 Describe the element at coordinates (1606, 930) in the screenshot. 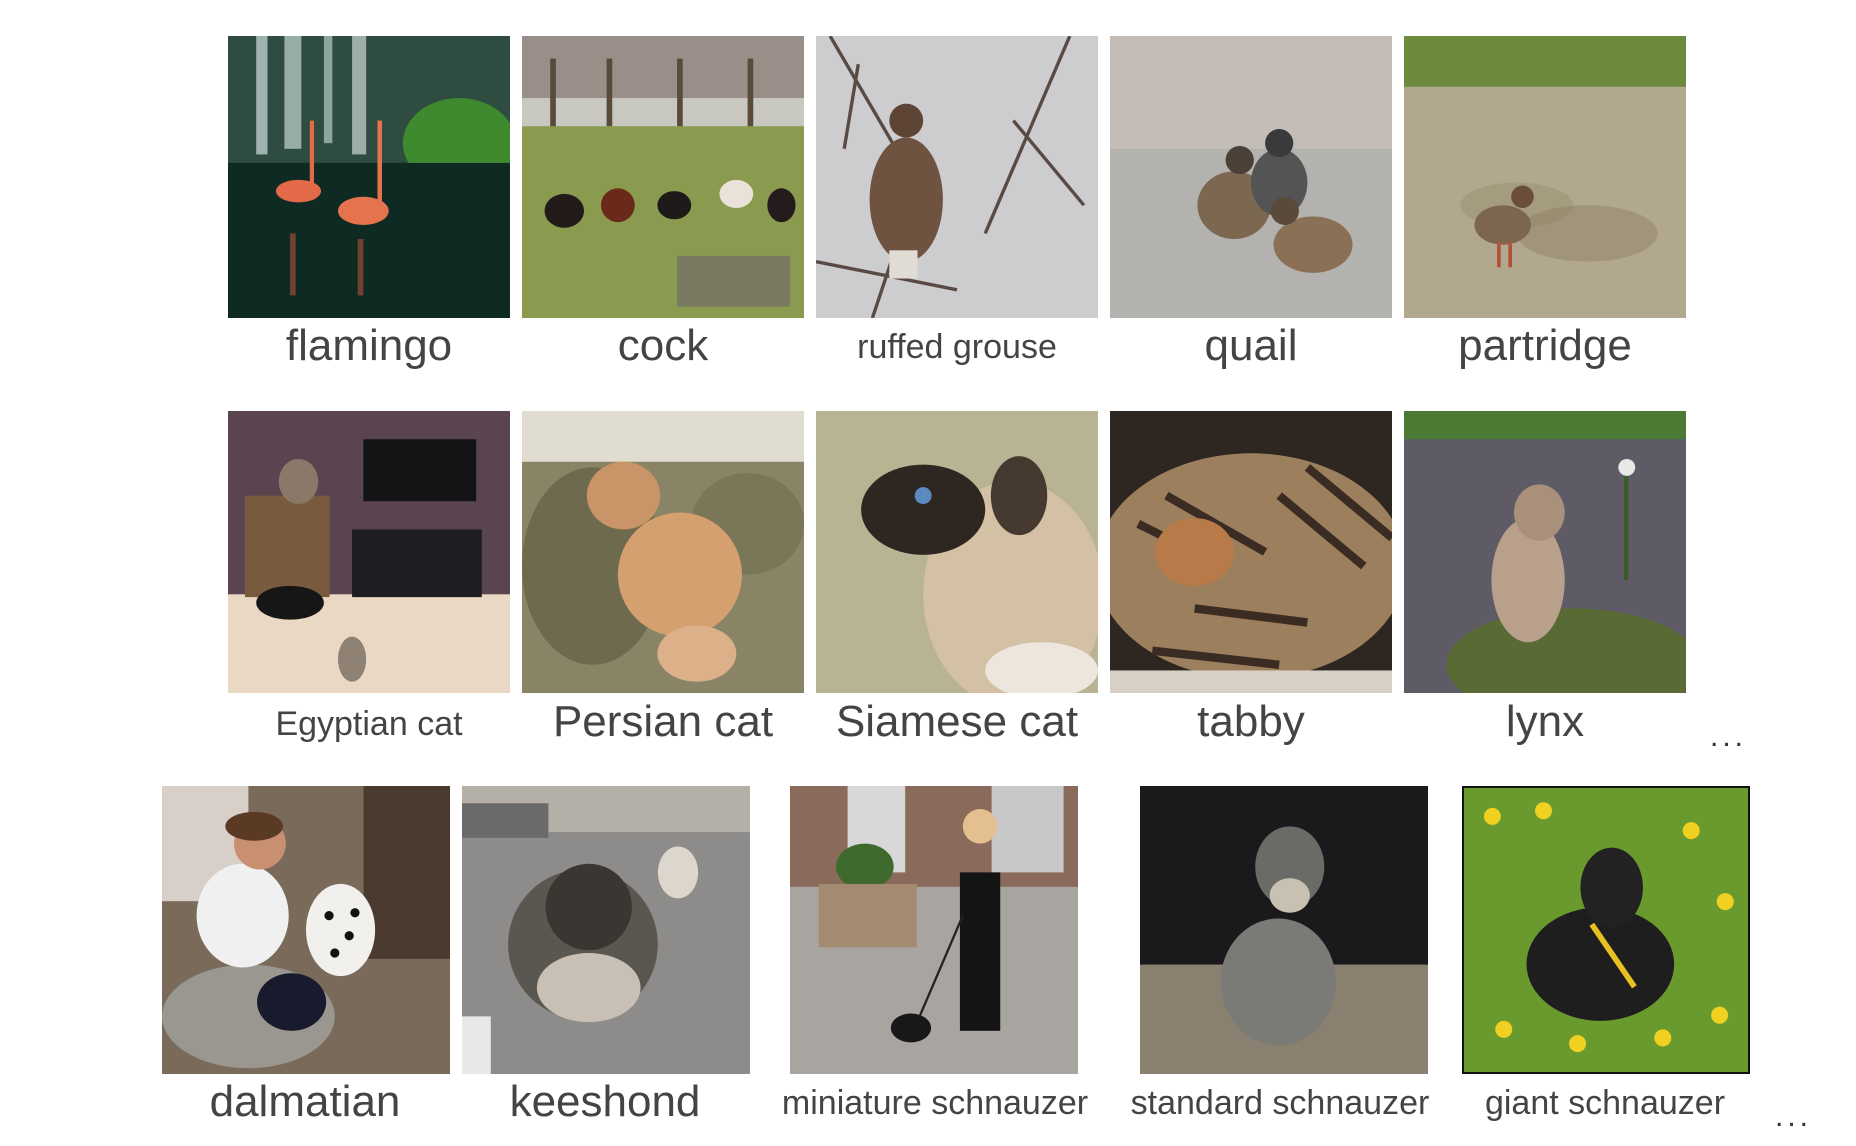

I see `image-giant-schnauzer` at that location.